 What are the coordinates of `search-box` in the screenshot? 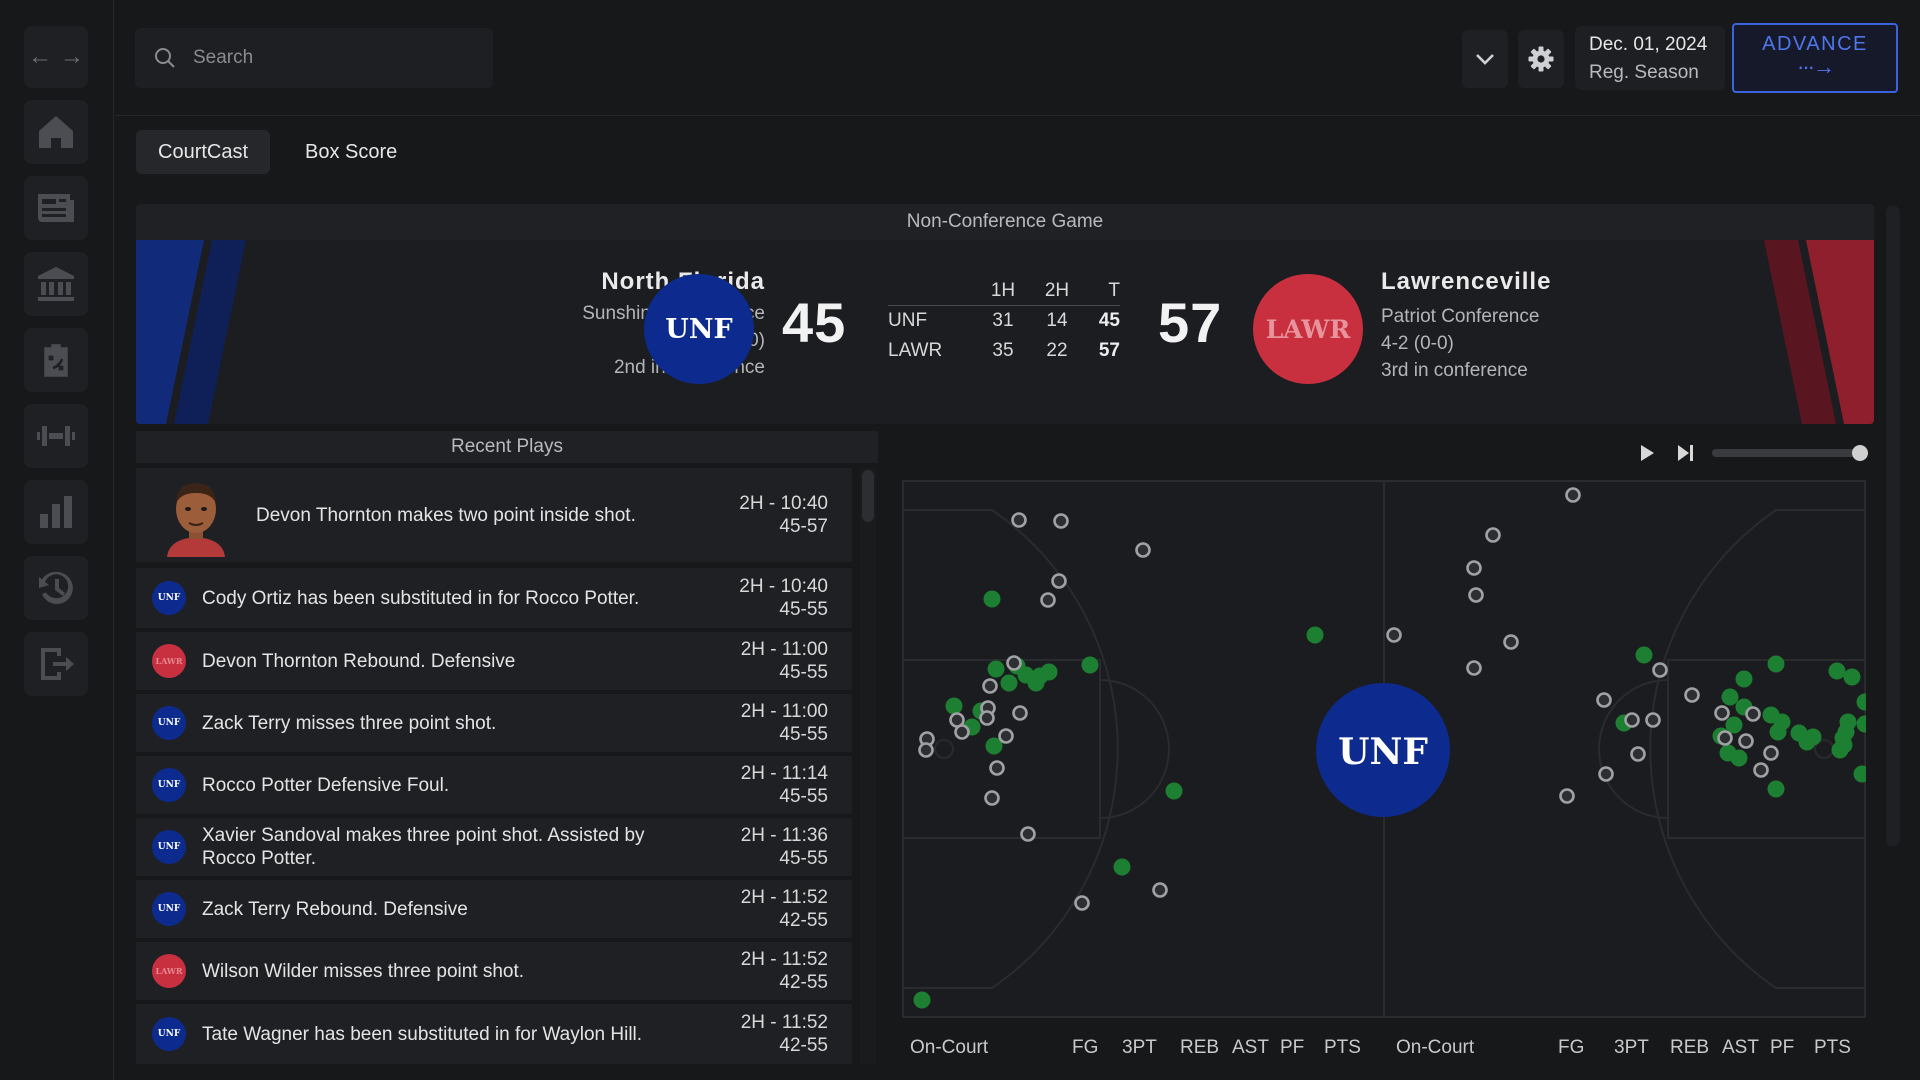 It's located at (314, 58).